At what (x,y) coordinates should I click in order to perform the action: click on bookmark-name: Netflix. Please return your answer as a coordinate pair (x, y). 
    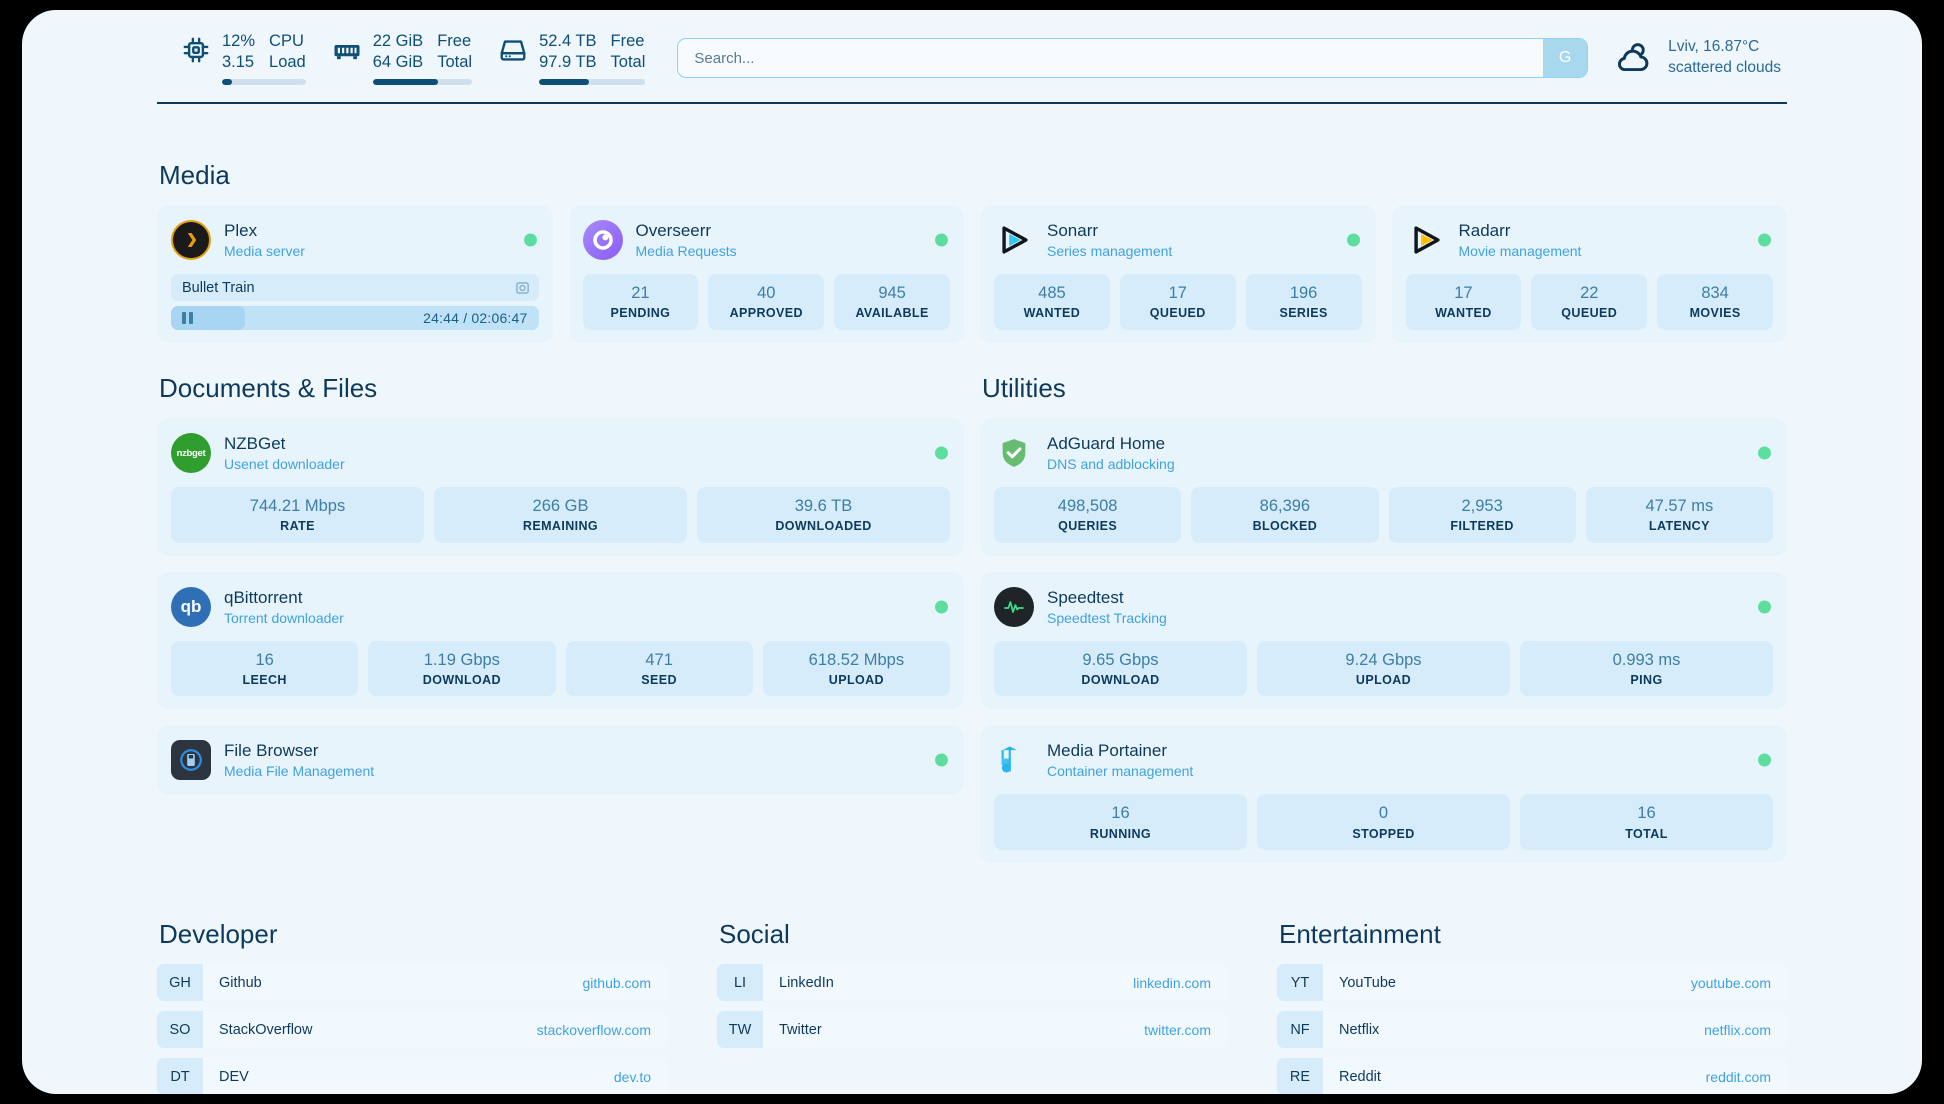
    Looking at the image, I should click on (1359, 1029).